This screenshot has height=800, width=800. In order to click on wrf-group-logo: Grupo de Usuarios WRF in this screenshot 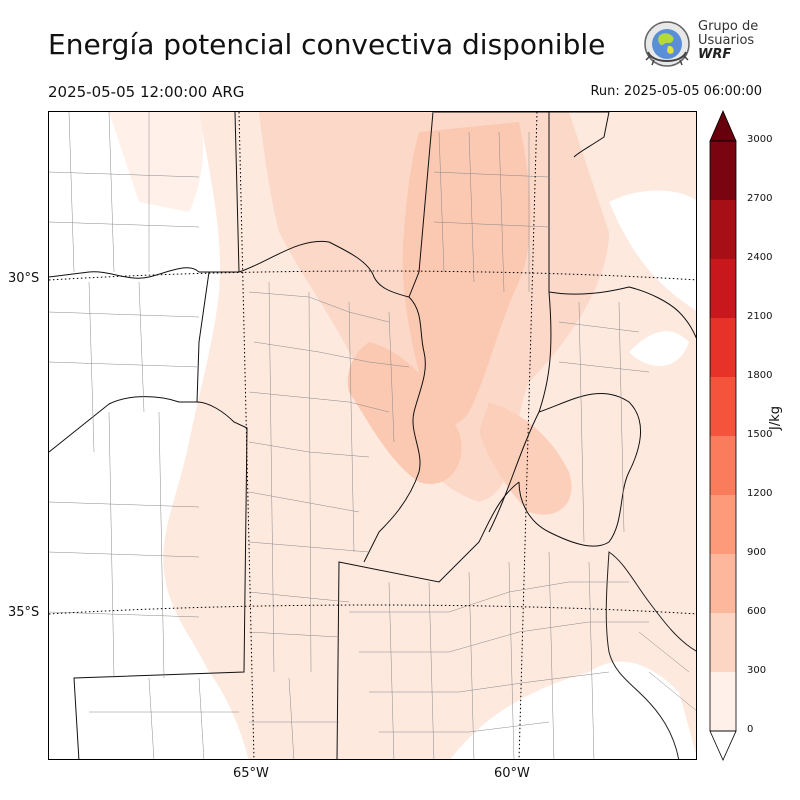, I will do `click(705, 45)`.